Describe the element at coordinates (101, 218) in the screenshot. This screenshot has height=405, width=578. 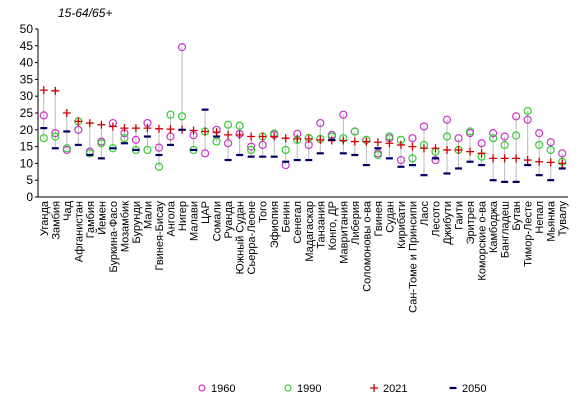
I see `category-label: Йемен` at that location.